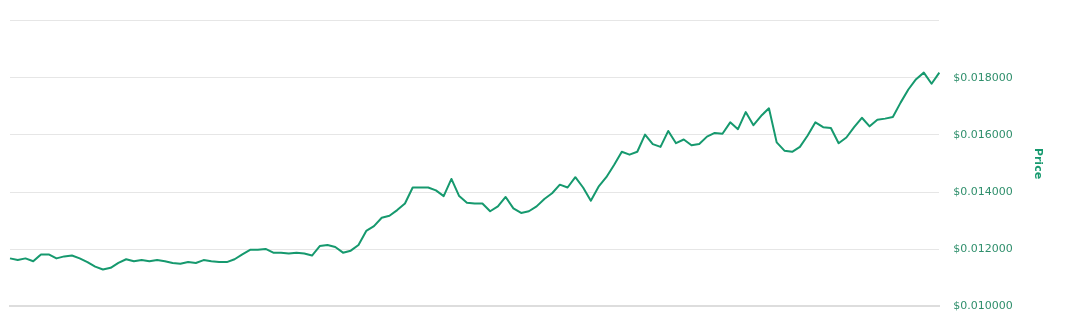 This screenshot has width=1074, height=327. What do you see at coordinates (983, 191) in the screenshot?
I see `y-tick-label: $0.014000` at bounding box center [983, 191].